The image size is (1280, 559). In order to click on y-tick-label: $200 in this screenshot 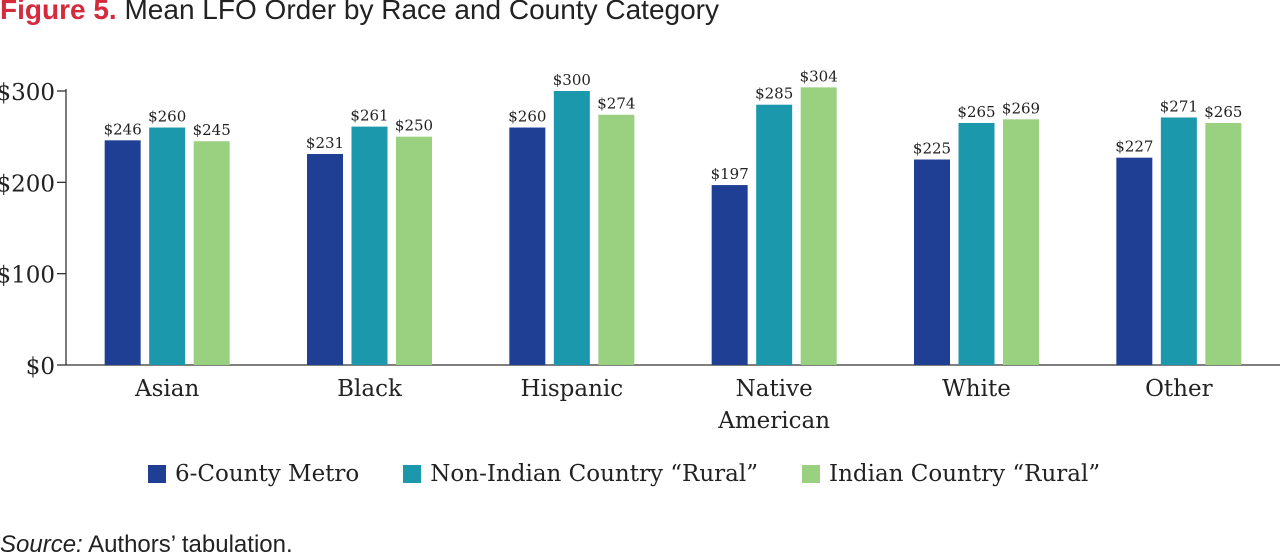, I will do `click(27, 184)`.